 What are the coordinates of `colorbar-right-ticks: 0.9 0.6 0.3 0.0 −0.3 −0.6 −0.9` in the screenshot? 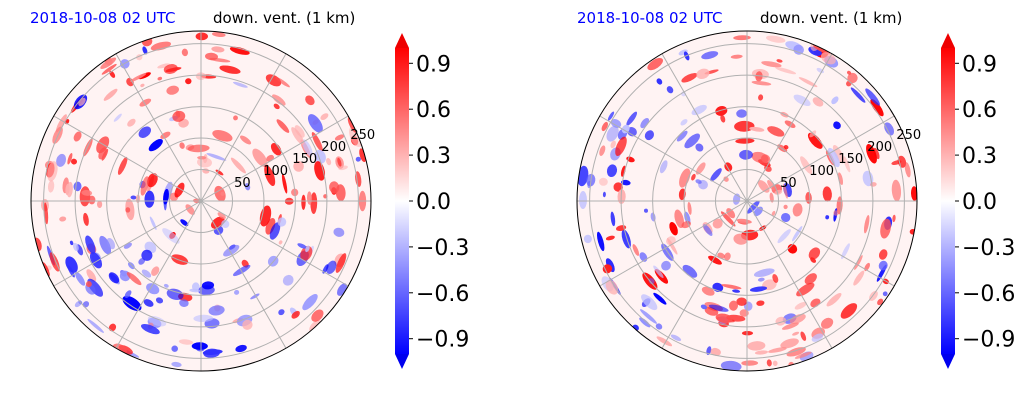 It's located at (985, 202).